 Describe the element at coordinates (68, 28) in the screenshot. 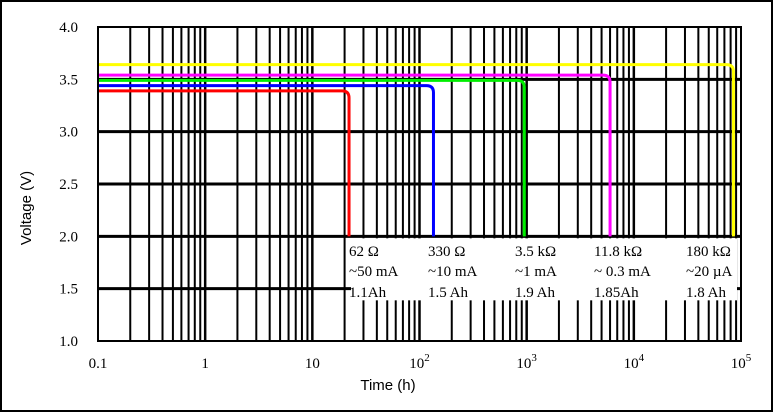

I see `y-tick-label: 4.0` at that location.